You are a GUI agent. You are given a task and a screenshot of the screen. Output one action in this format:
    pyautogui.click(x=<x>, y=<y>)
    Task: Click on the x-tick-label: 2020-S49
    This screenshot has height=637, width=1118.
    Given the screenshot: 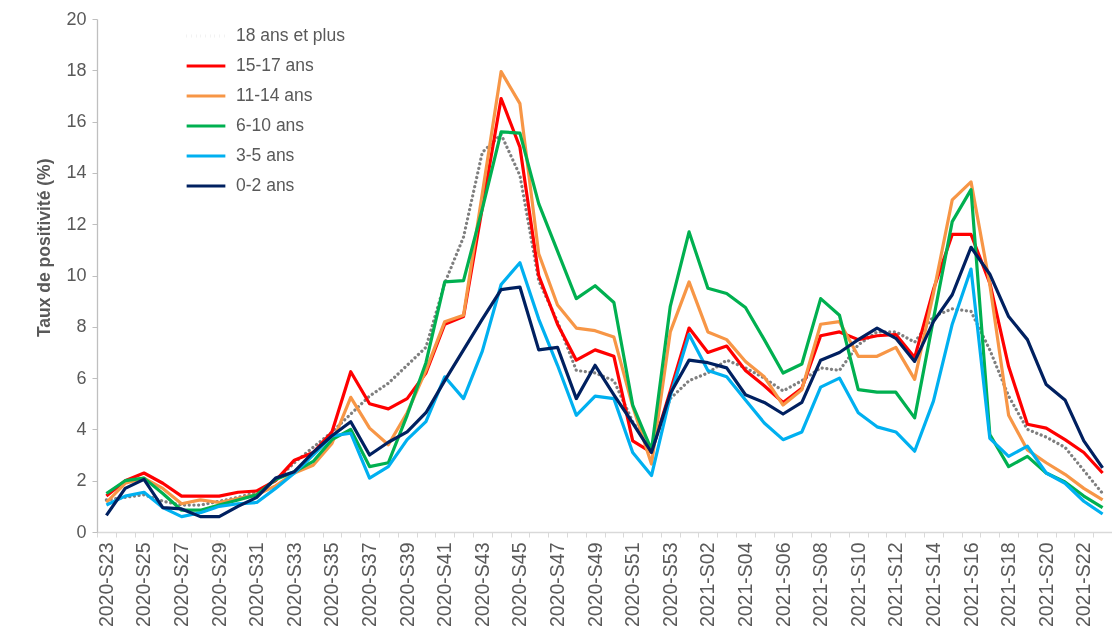 What is the action you would take?
    pyautogui.click(x=594, y=585)
    